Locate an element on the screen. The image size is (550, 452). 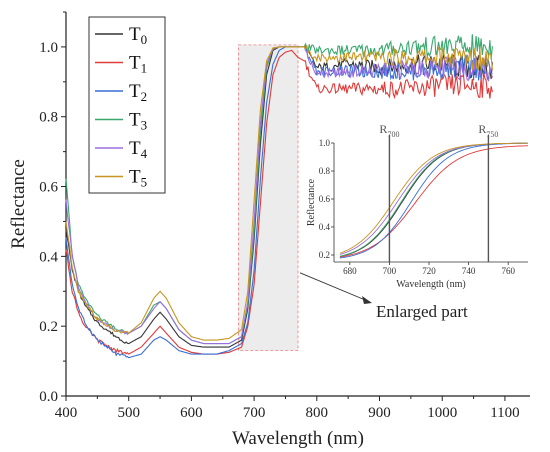
inset-series-line-T2 is located at coordinates (433, 200).